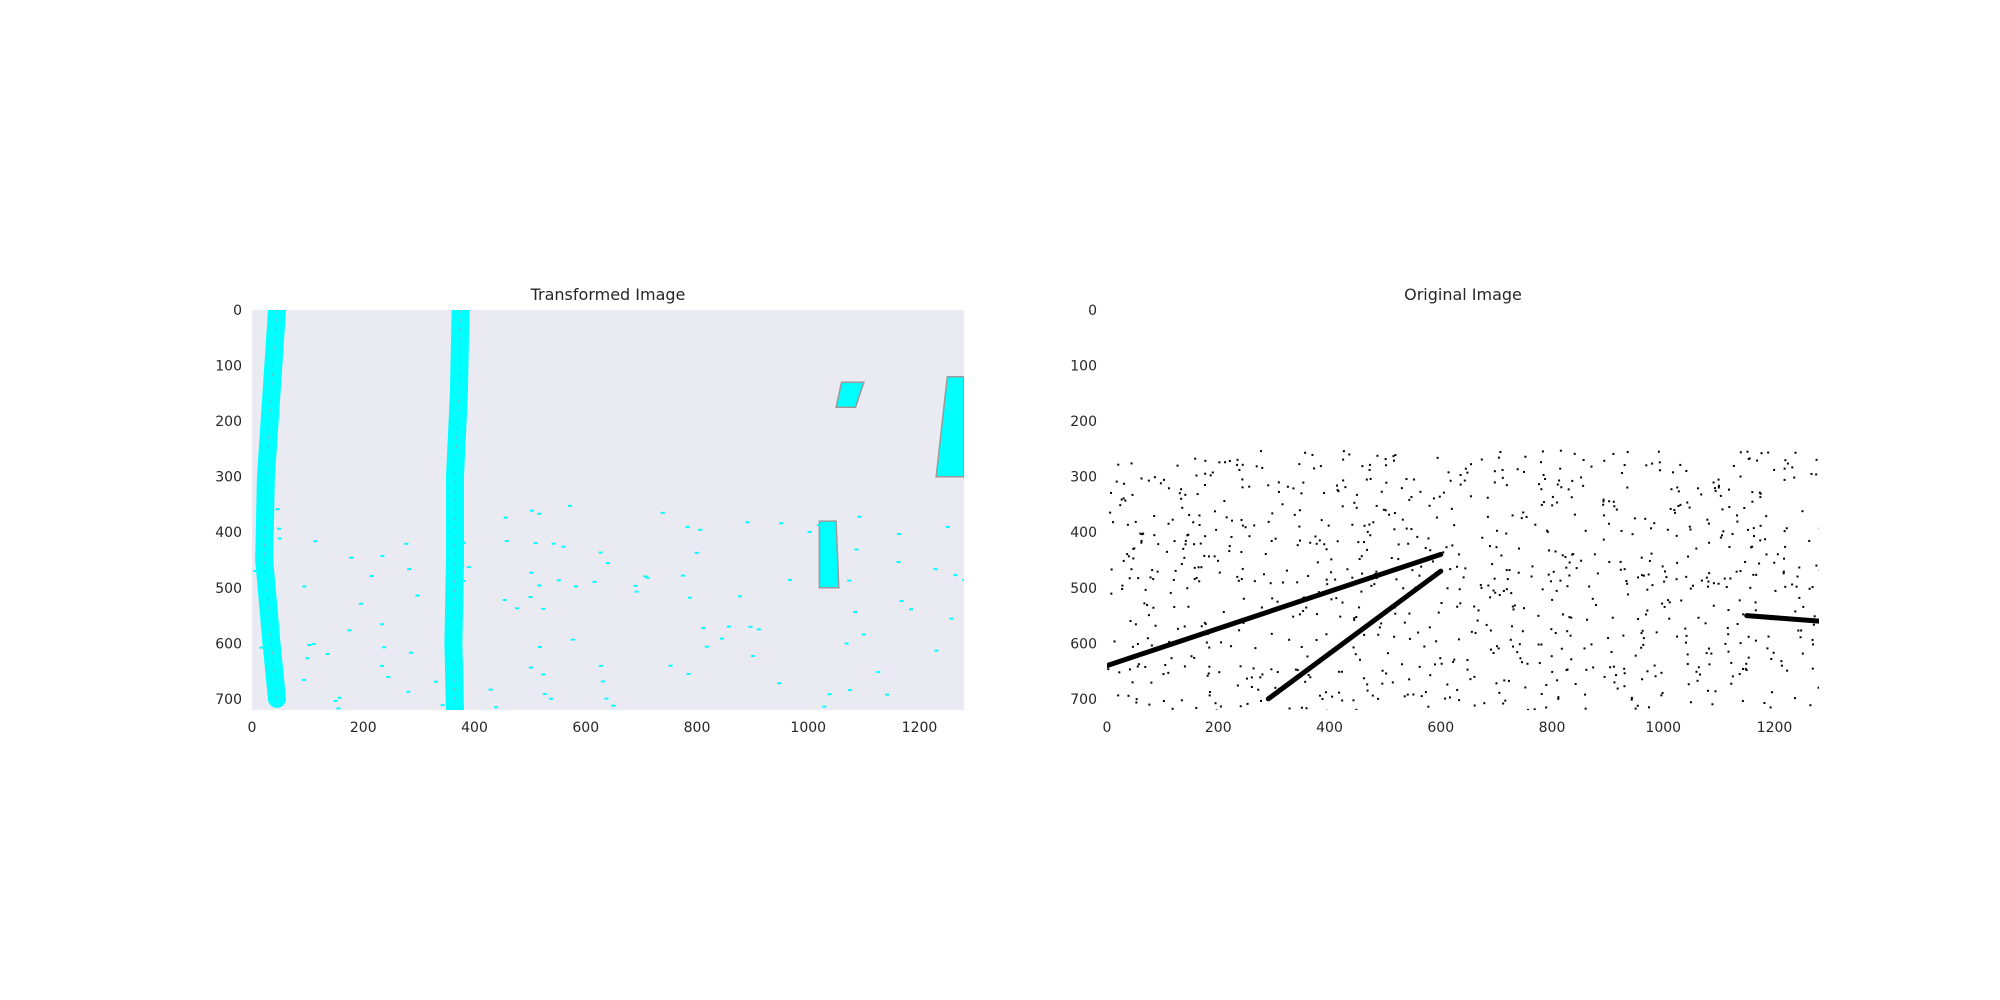  Describe the element at coordinates (1781, 618) in the screenshot. I see `right-lane-edge` at that location.